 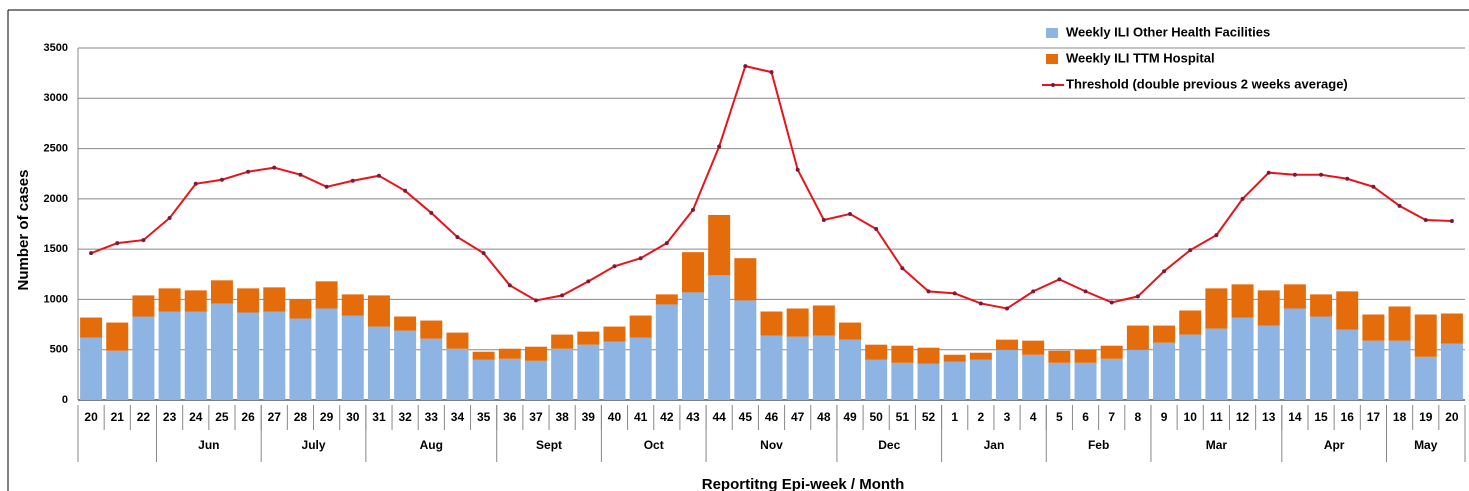 What do you see at coordinates (667, 417) in the screenshot?
I see `x-tick-label: 42` at bounding box center [667, 417].